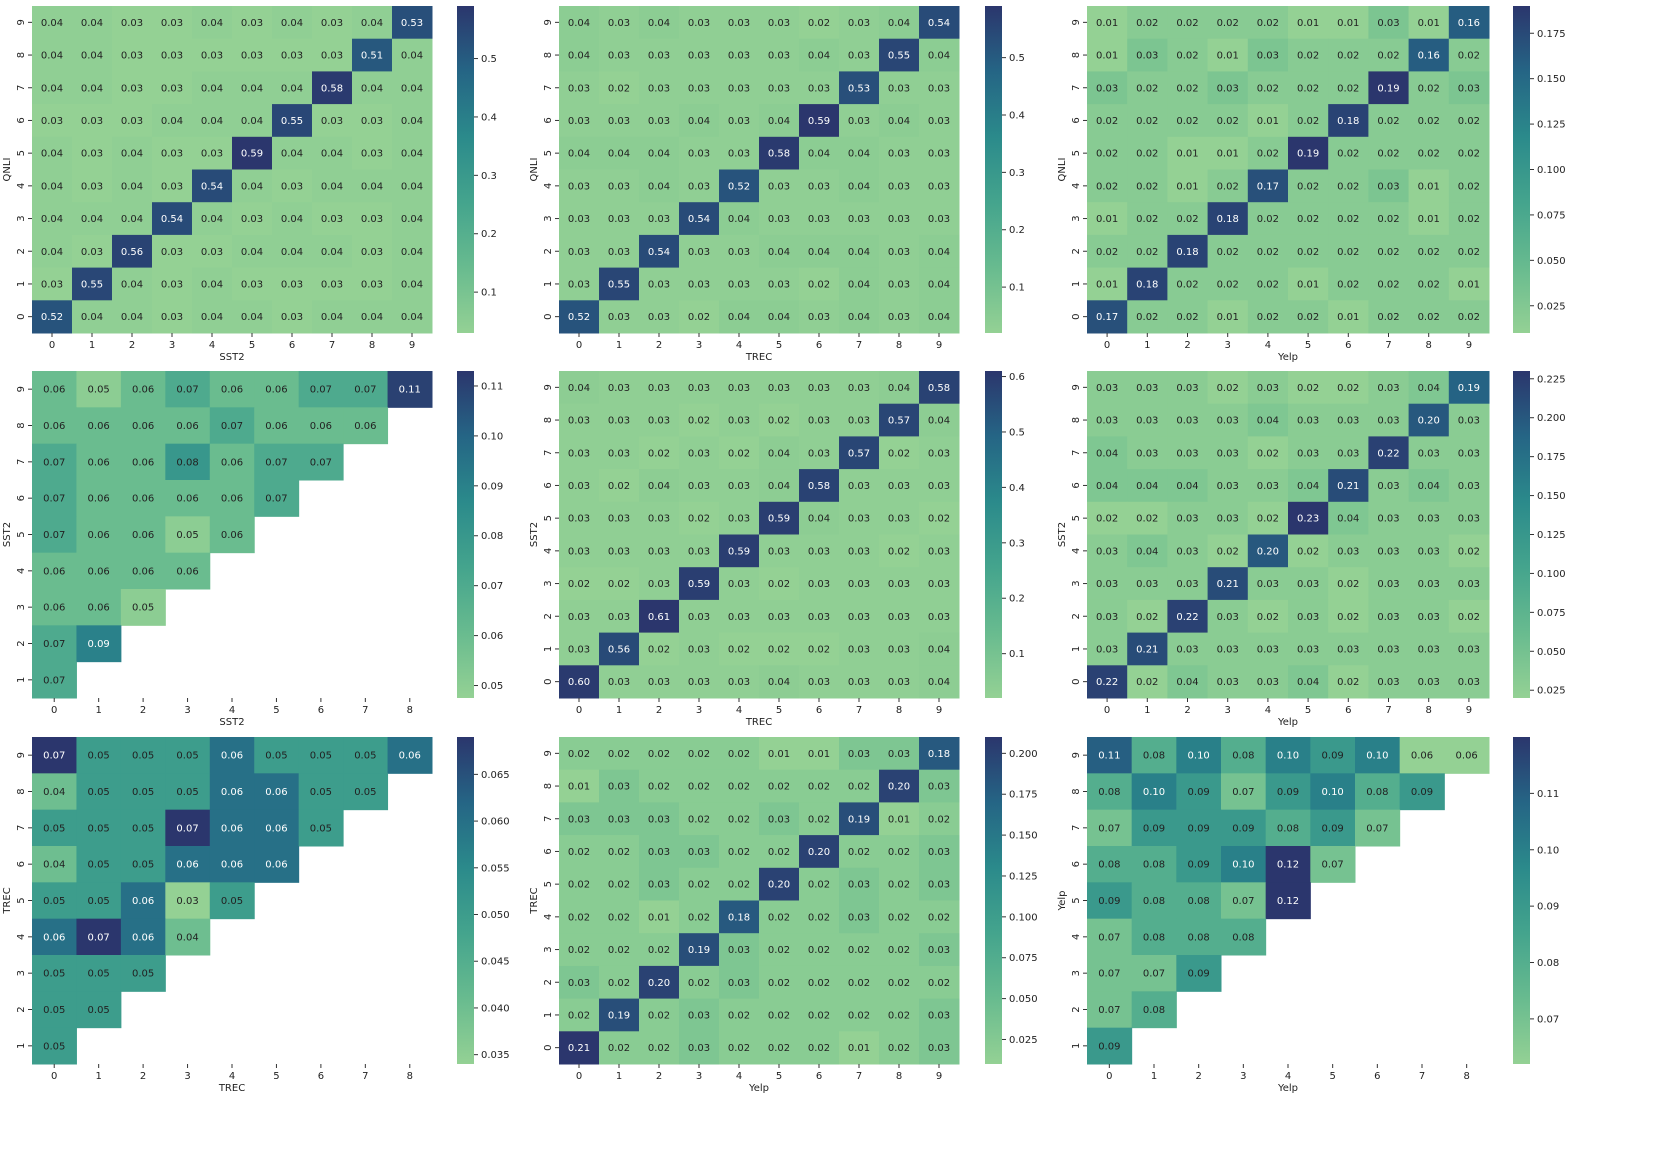 Image resolution: width=1660 pixels, height=1160 pixels. I want to click on y-tick-label: 3, so click(548, 218).